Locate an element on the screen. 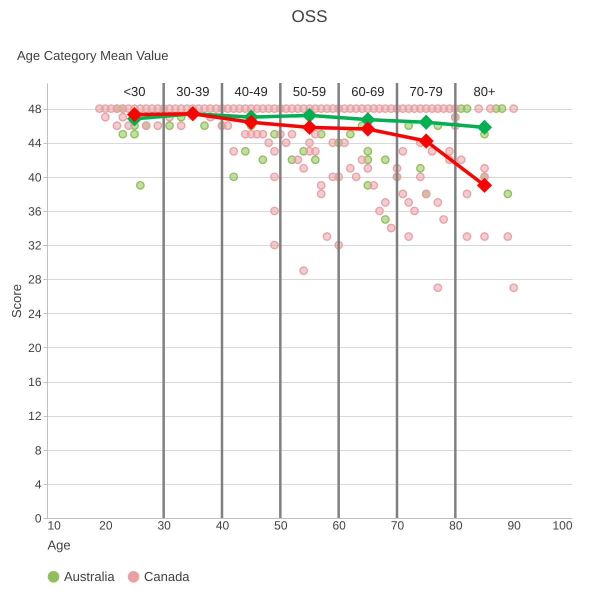 The image size is (615, 609). annotation: 60-69 is located at coordinates (367, 91).